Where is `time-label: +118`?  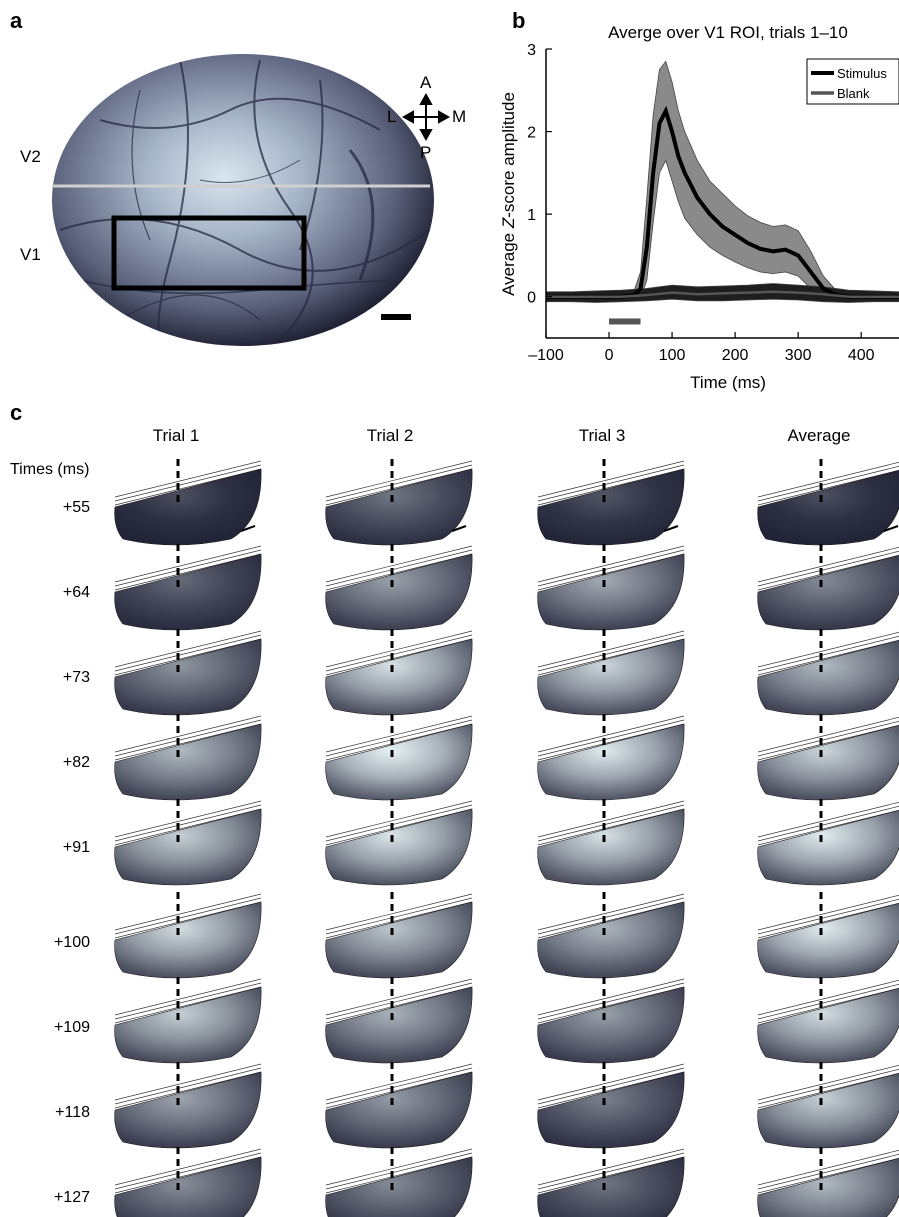 time-label: +118 is located at coordinates (72, 1112).